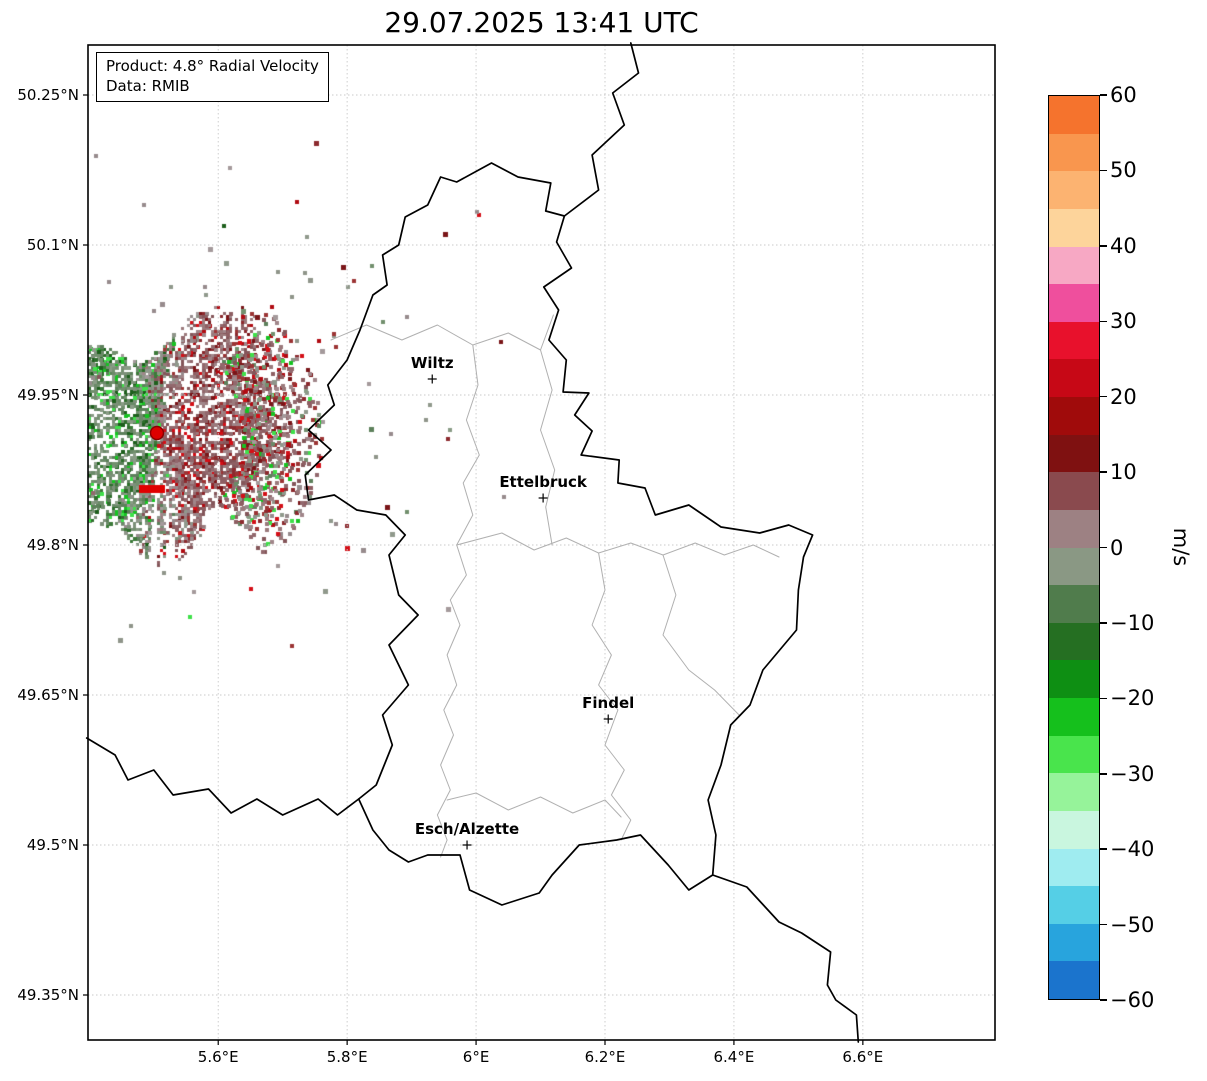  Describe the element at coordinates (1181, 547) in the screenshot. I see `colorbar-unit-label: m/s` at that location.